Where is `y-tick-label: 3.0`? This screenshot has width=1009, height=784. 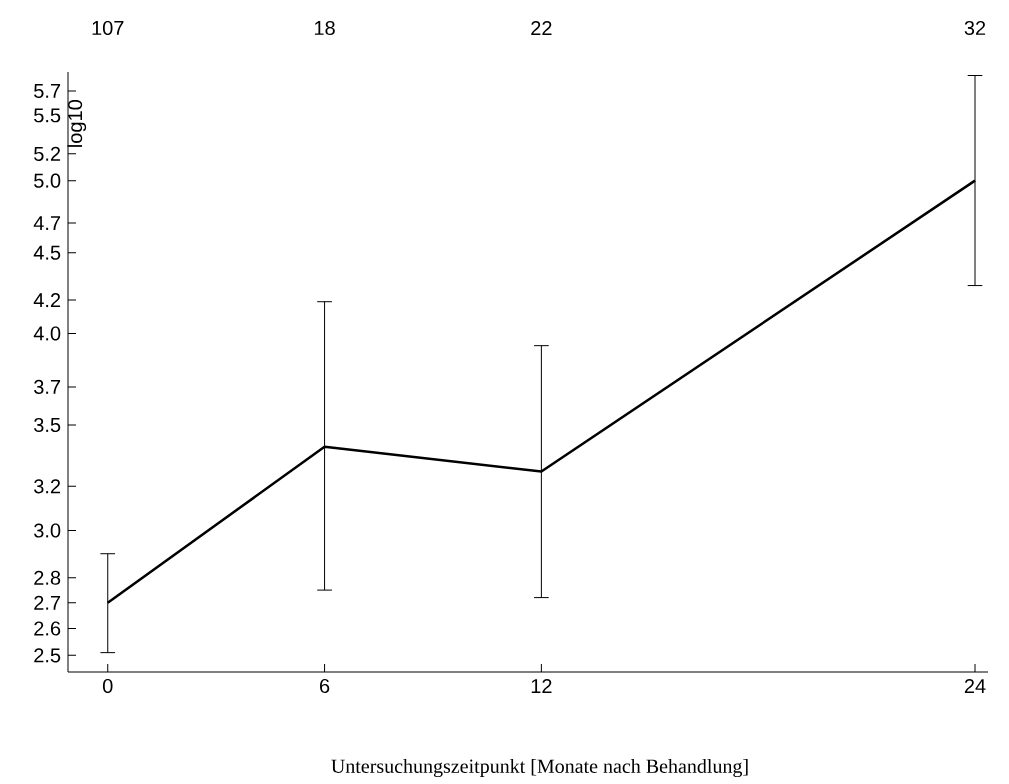
y-tick-label: 3.0 is located at coordinates (47, 530).